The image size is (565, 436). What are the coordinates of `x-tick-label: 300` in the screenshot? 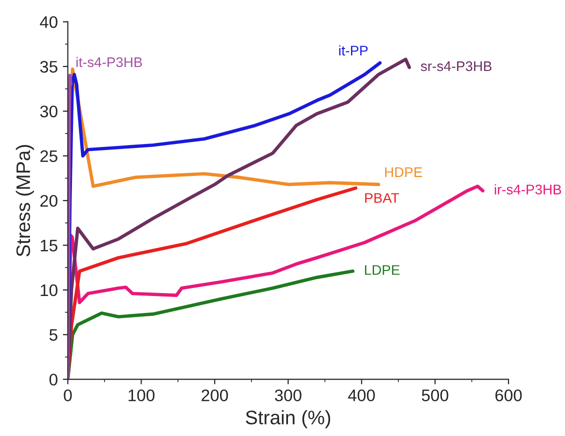 It's located at (288, 395).